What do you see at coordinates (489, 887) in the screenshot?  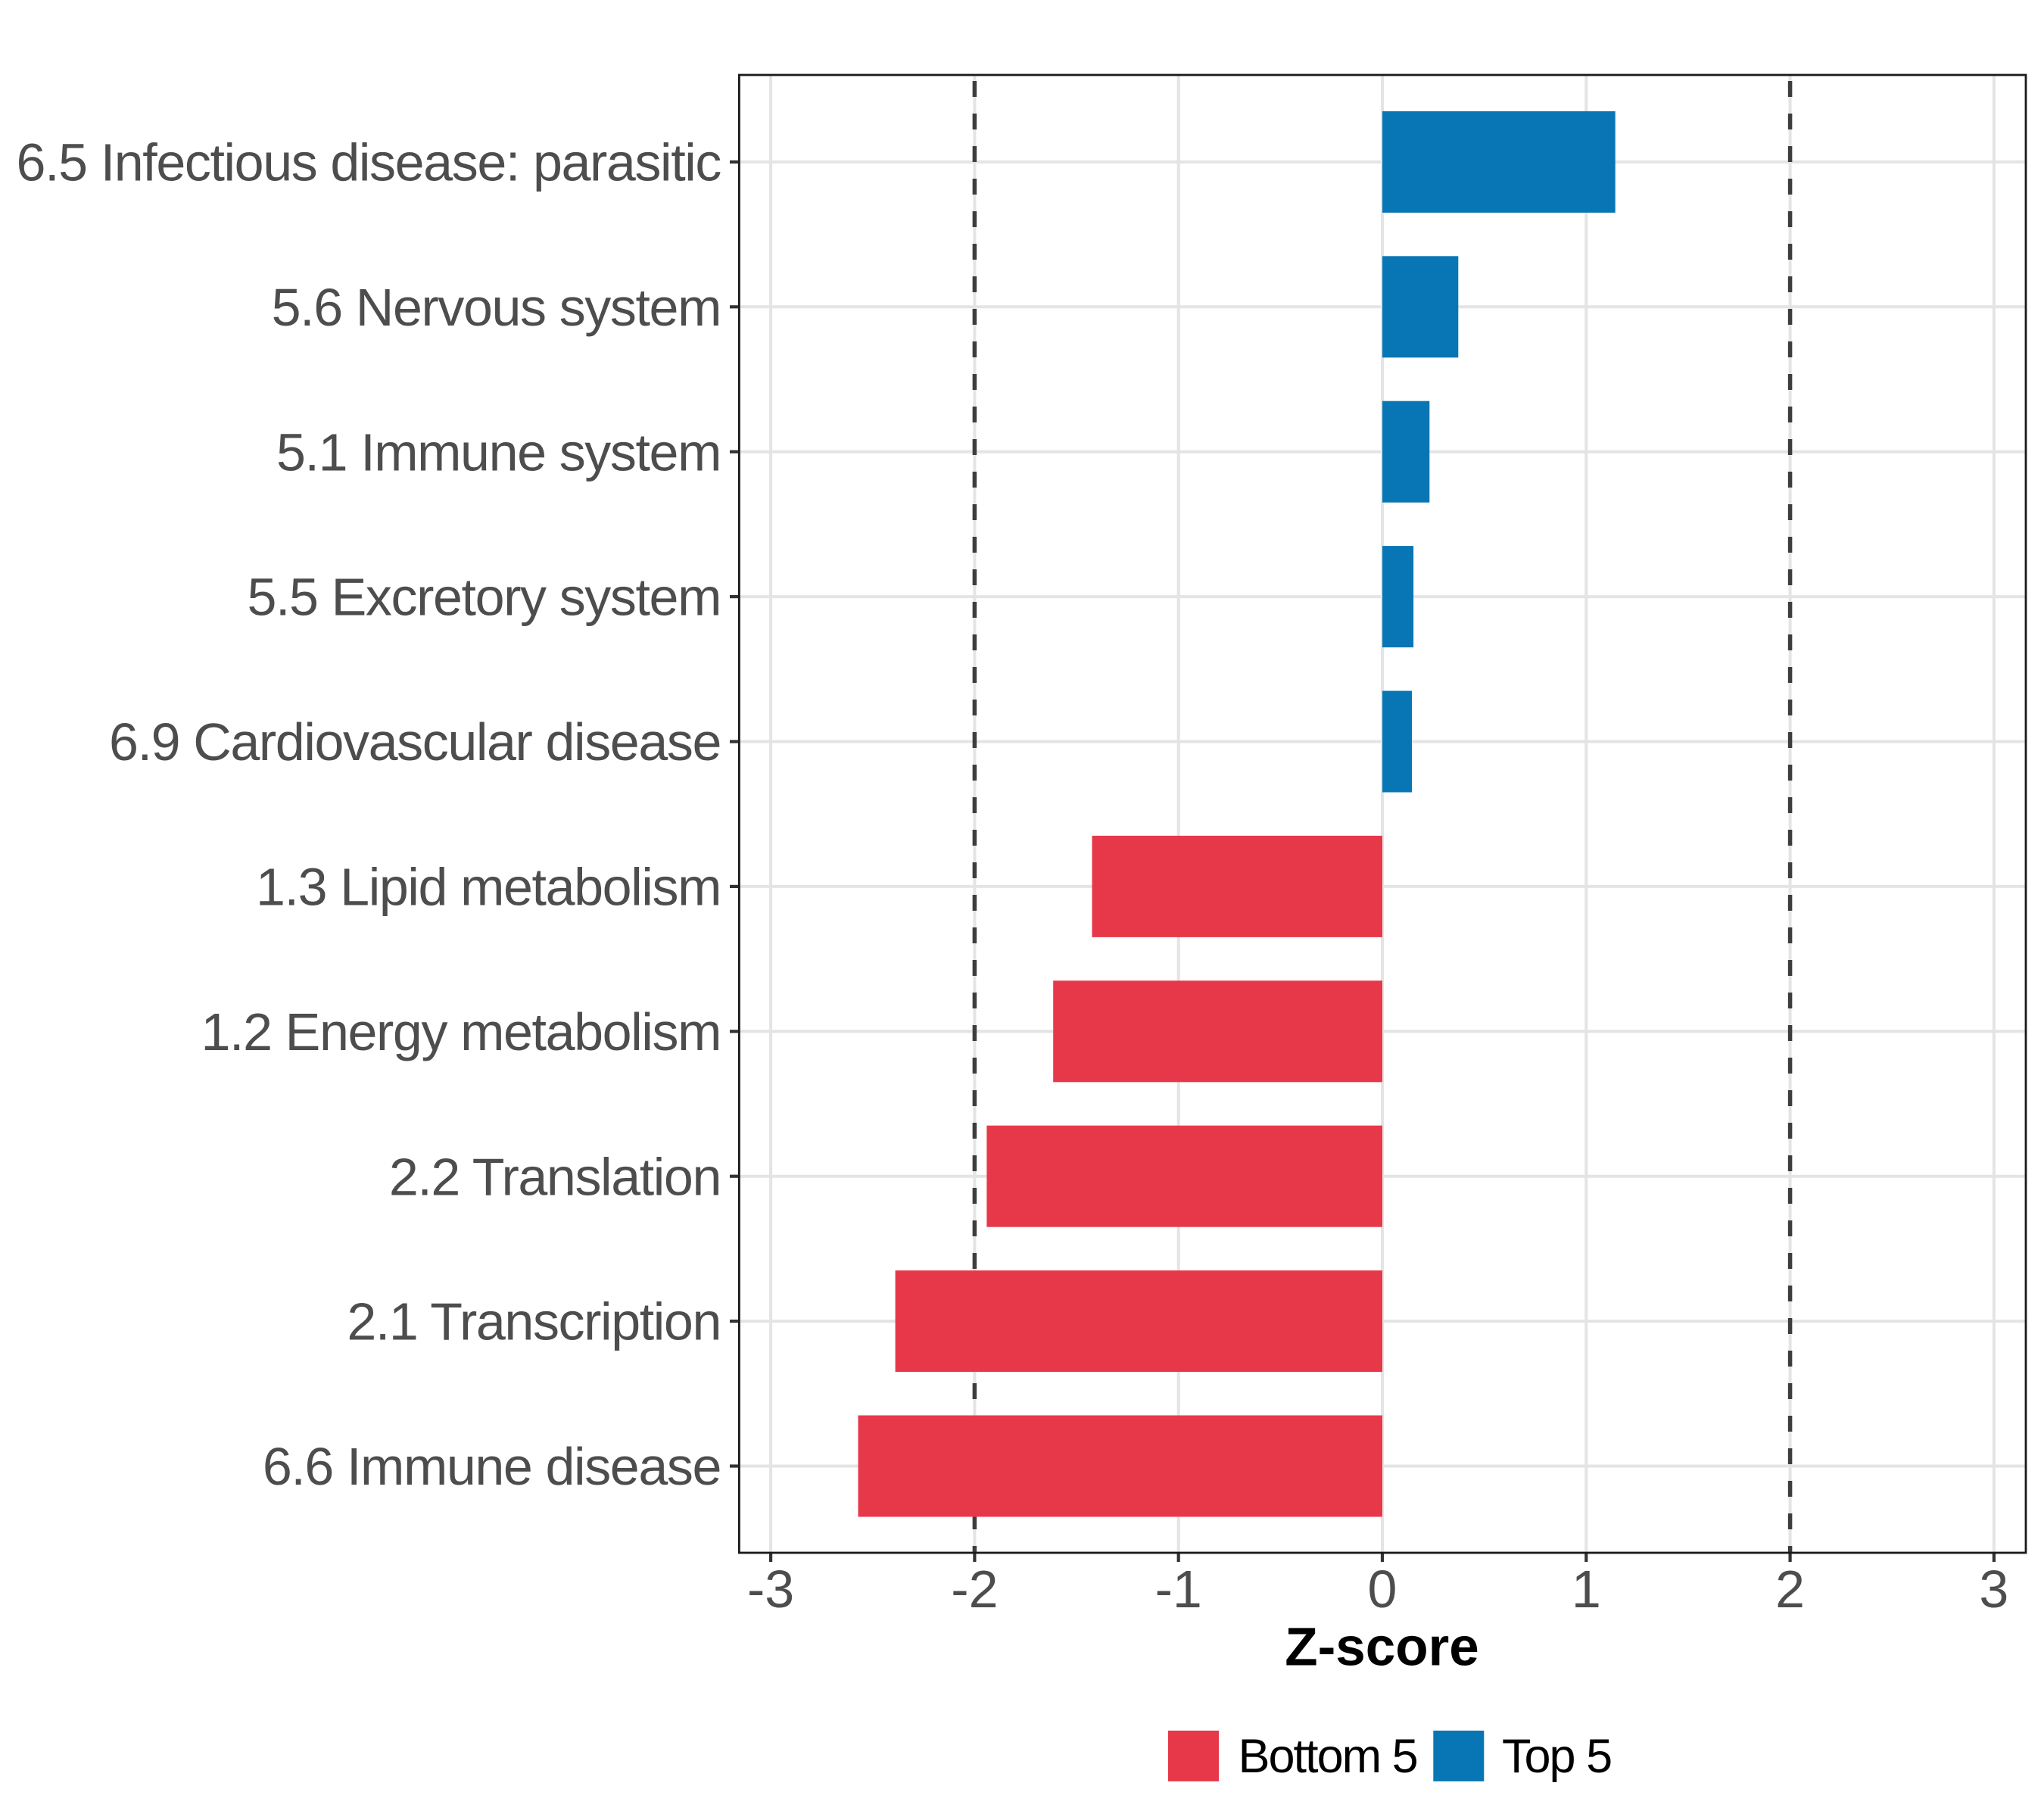 I see `svg-text: 1.3 Lipid metabolism` at bounding box center [489, 887].